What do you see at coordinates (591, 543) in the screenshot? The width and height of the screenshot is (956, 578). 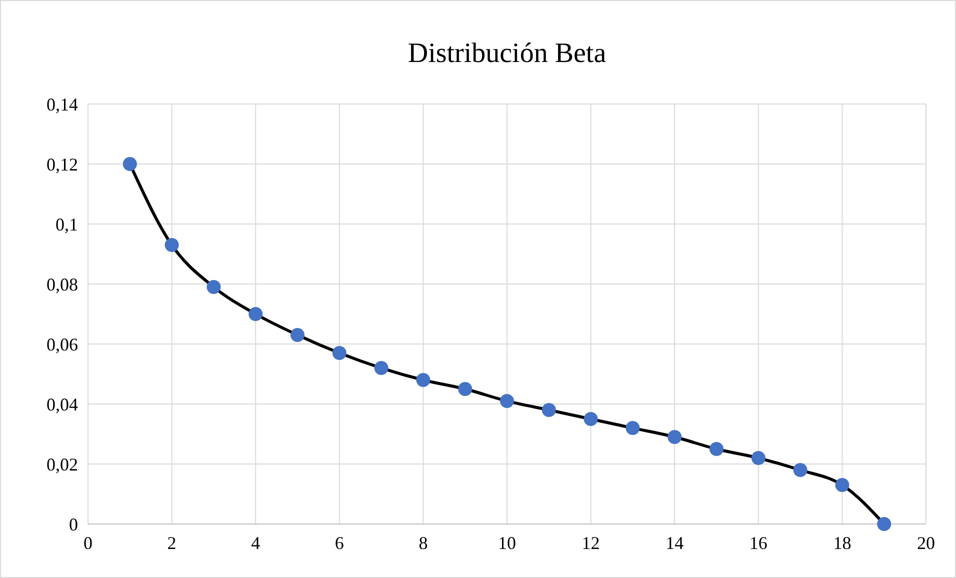 I see `x-tick-label: 12` at bounding box center [591, 543].